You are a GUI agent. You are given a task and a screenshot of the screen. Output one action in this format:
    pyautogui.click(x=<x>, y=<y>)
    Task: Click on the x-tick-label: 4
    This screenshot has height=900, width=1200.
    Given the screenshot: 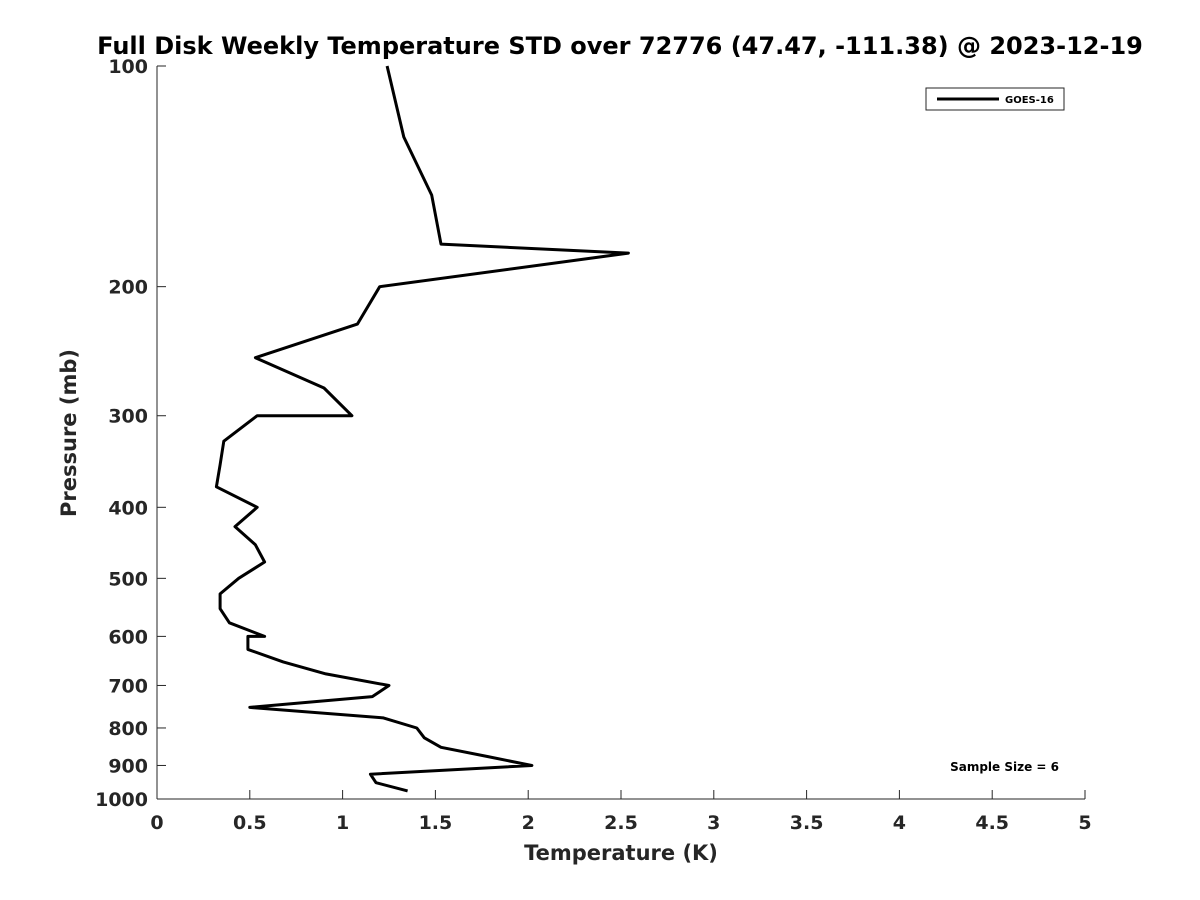 What is the action you would take?
    pyautogui.click(x=899, y=823)
    